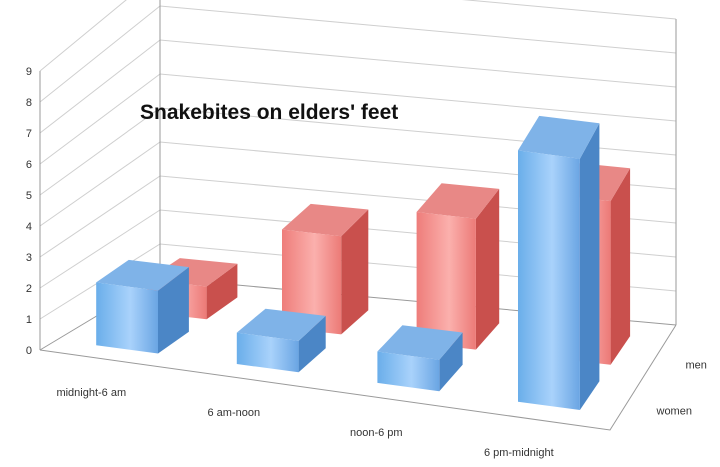 The width and height of the screenshot is (720, 467). I want to click on y-tick-label: 4, so click(29, 227).